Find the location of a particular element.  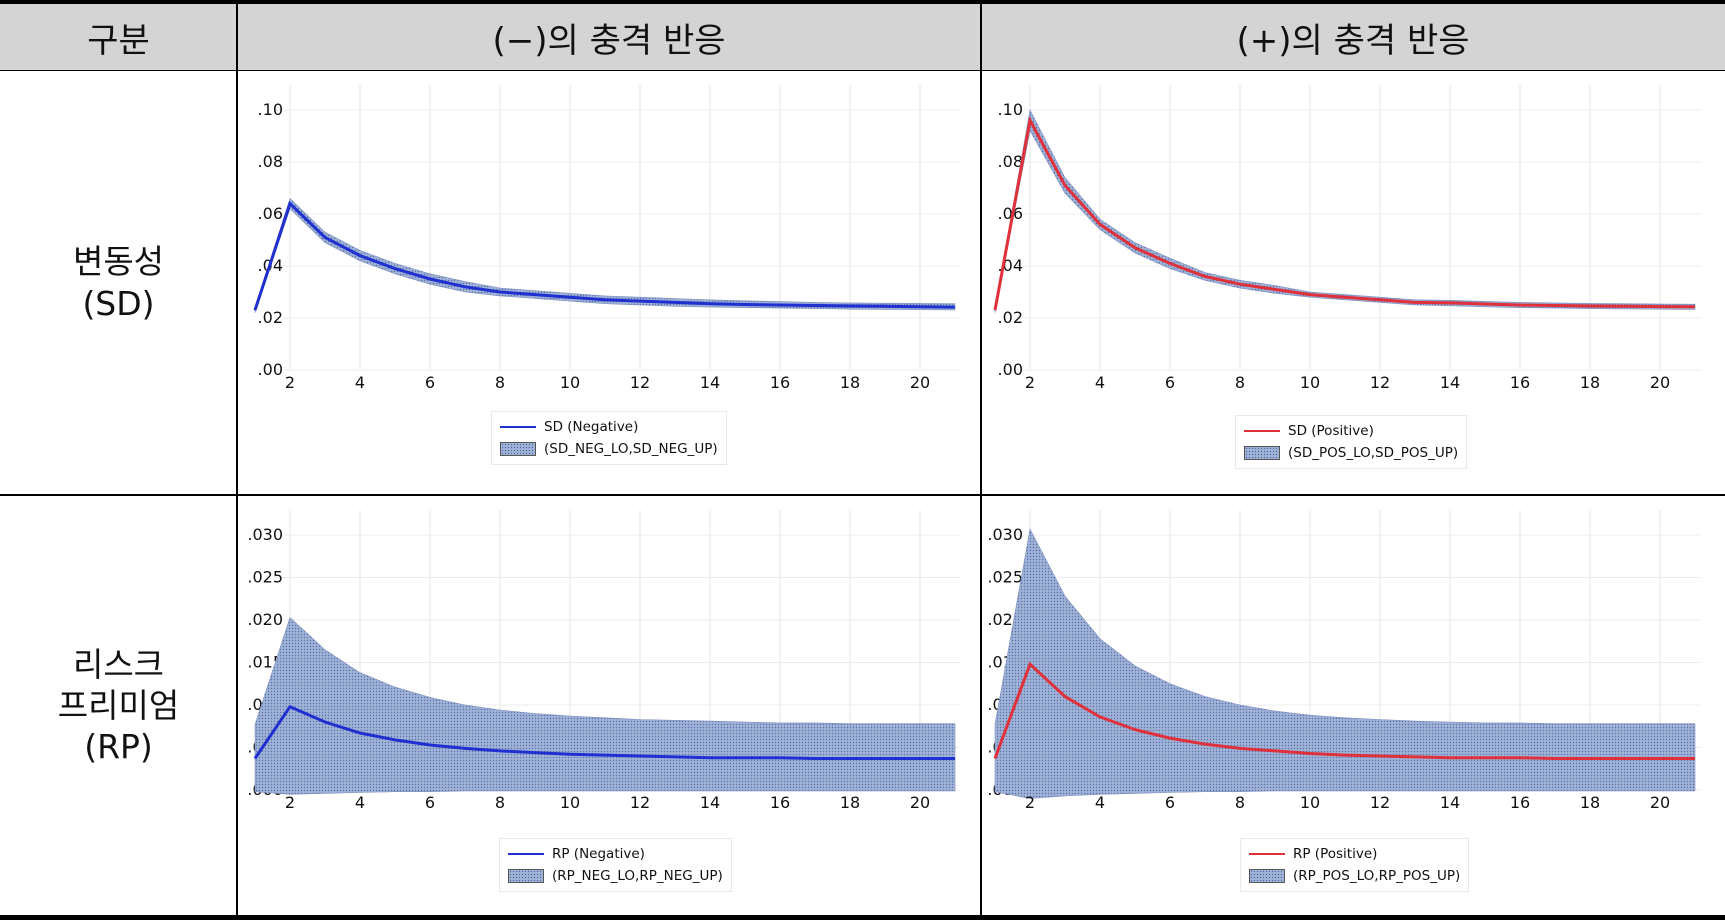

row-label-sd: 변동성 (SD) is located at coordinates (118, 282).